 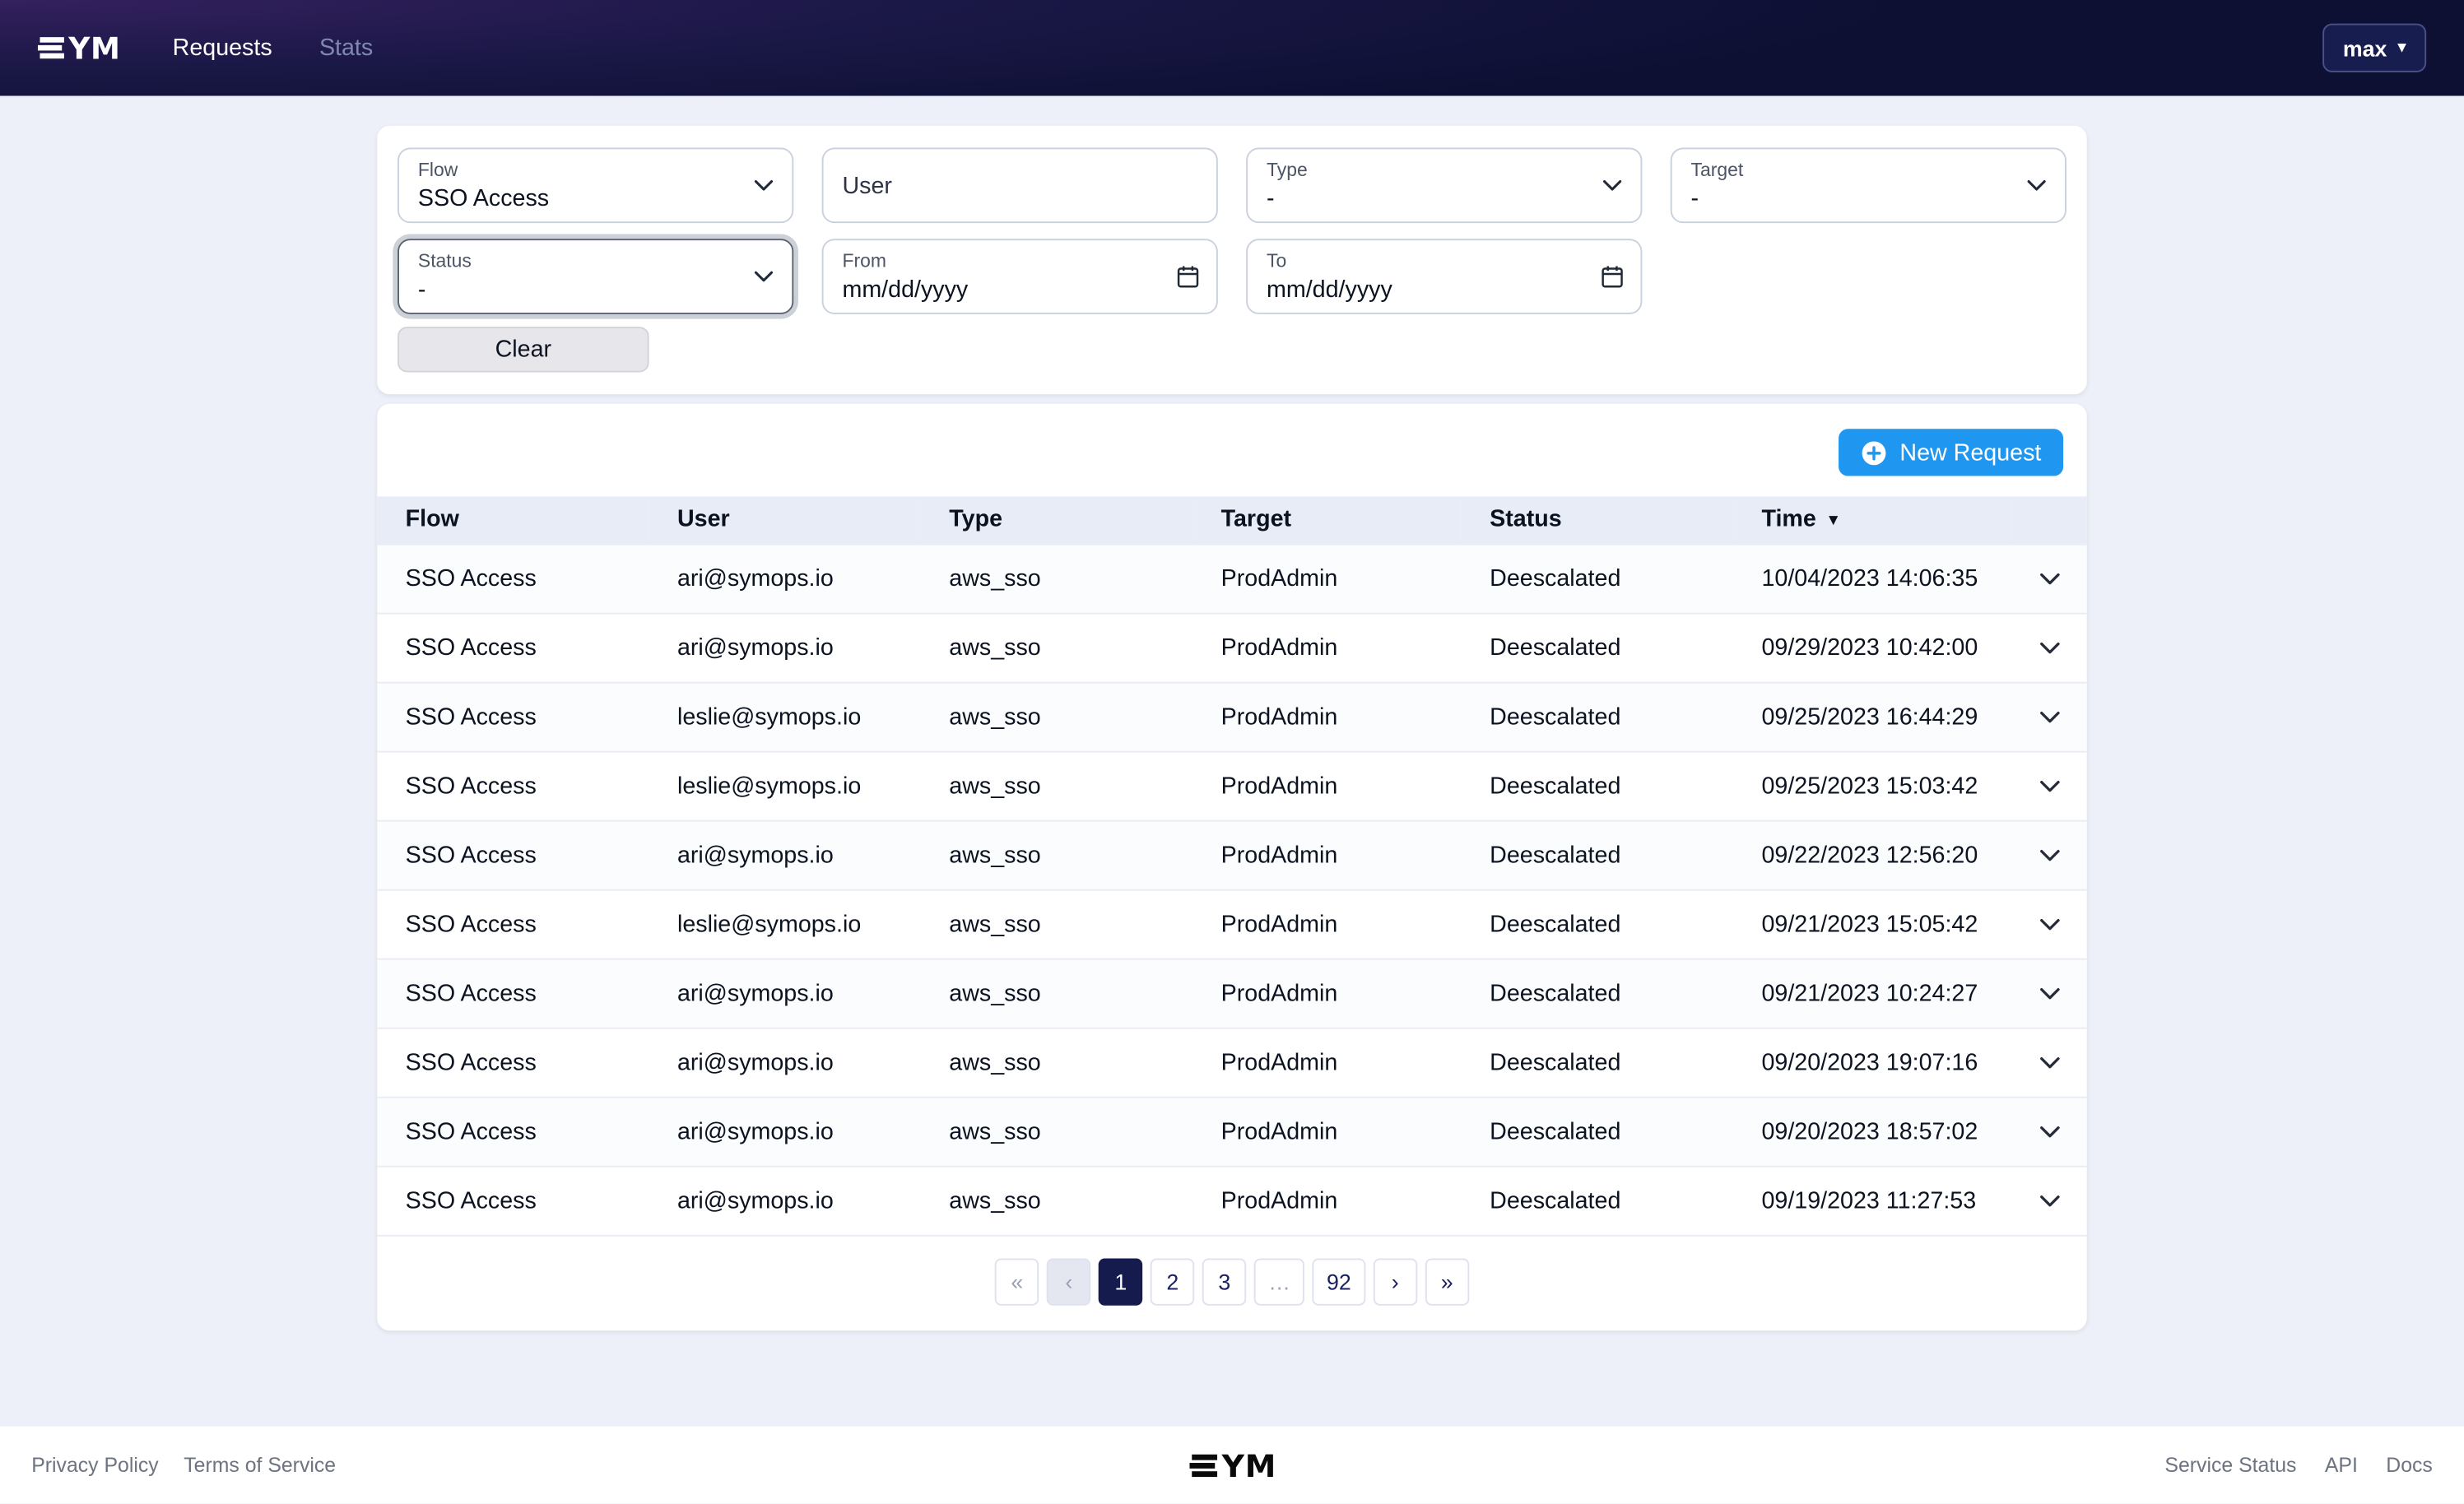 What do you see at coordinates (2341, 1465) in the screenshot?
I see `footer-link-api: API` at bounding box center [2341, 1465].